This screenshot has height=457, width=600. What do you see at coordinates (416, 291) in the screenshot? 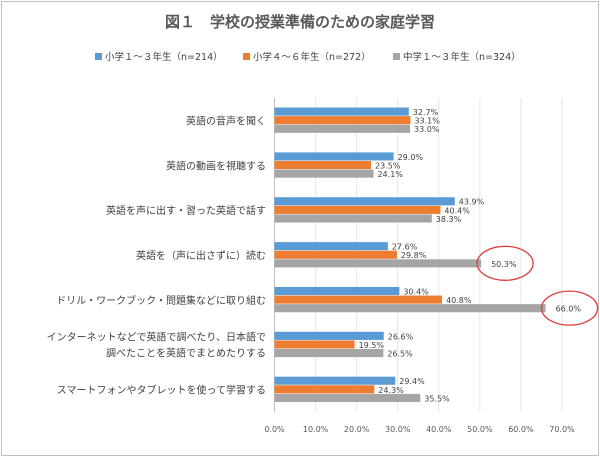
I see `data-label: 30.4%` at bounding box center [416, 291].